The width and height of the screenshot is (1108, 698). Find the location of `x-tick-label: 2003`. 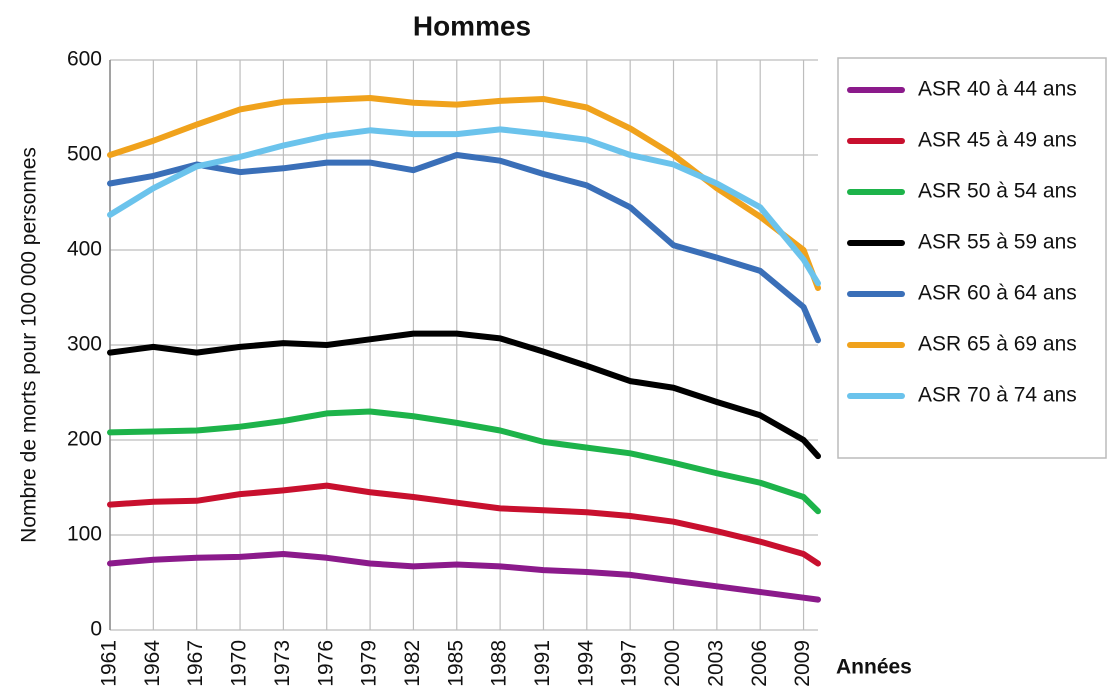

x-tick-label: 2003 is located at coordinates (715, 663).